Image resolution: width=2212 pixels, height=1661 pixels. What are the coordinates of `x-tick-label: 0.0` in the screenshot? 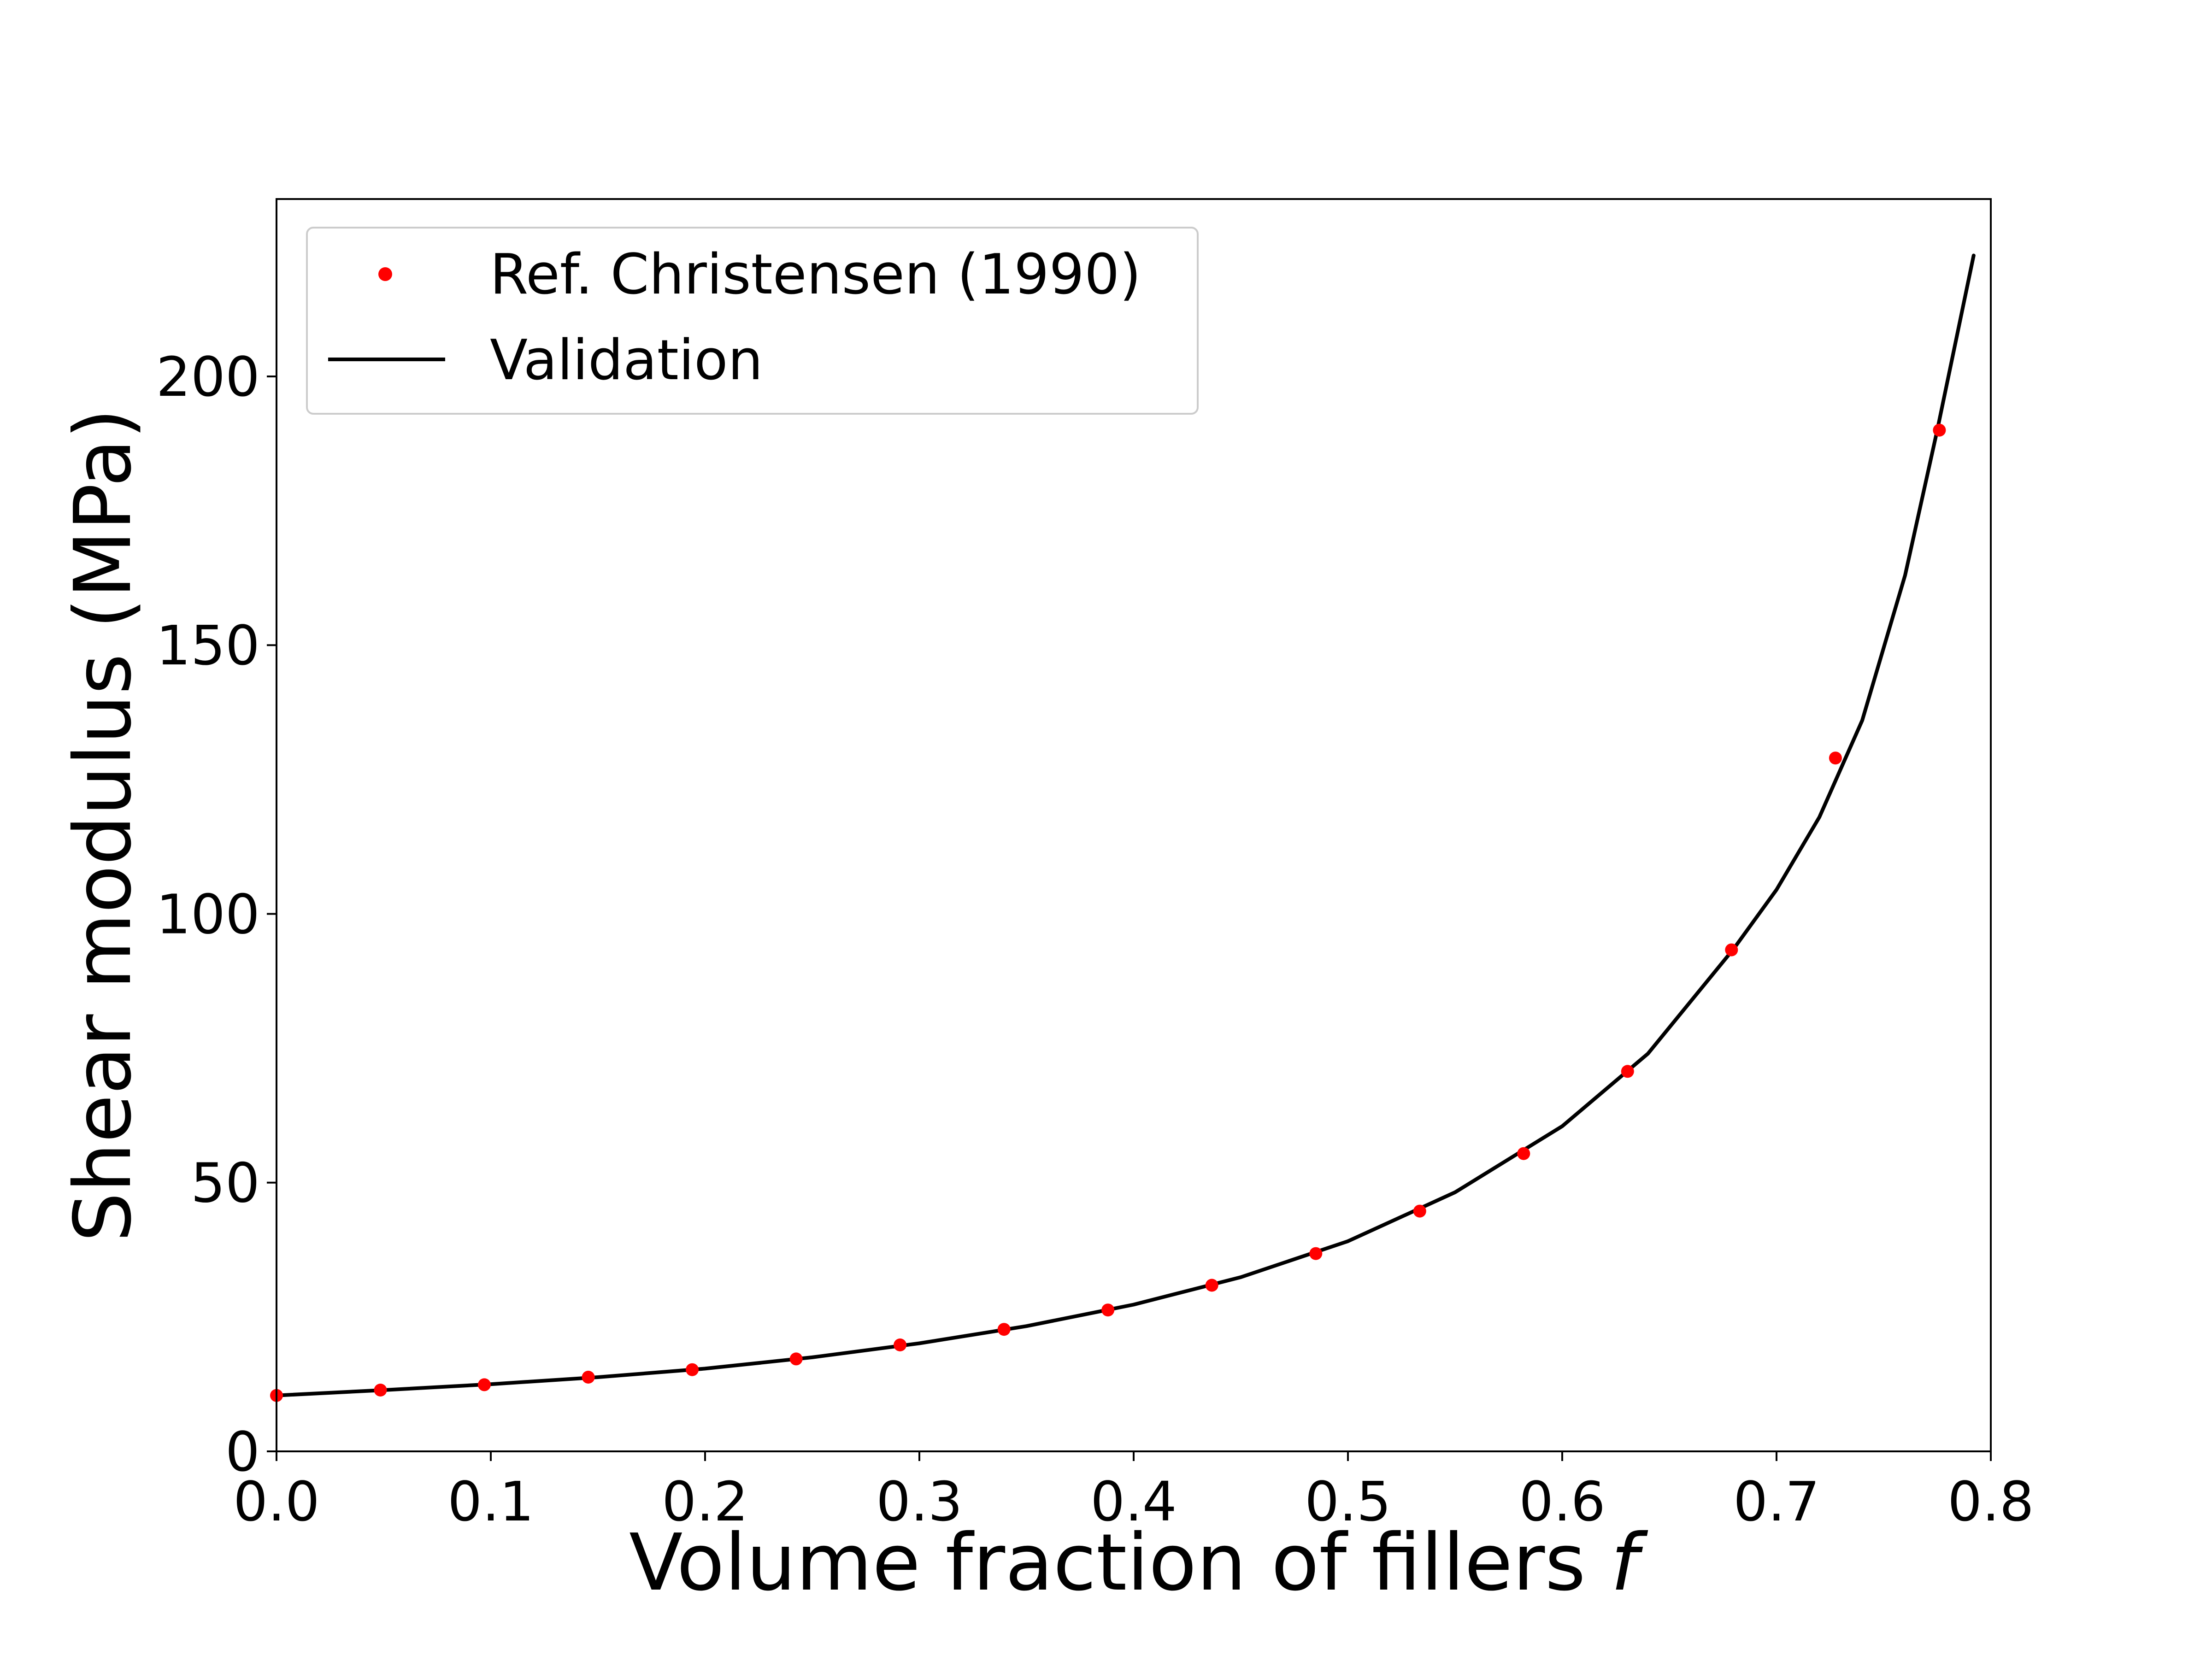 It's located at (276, 1501).